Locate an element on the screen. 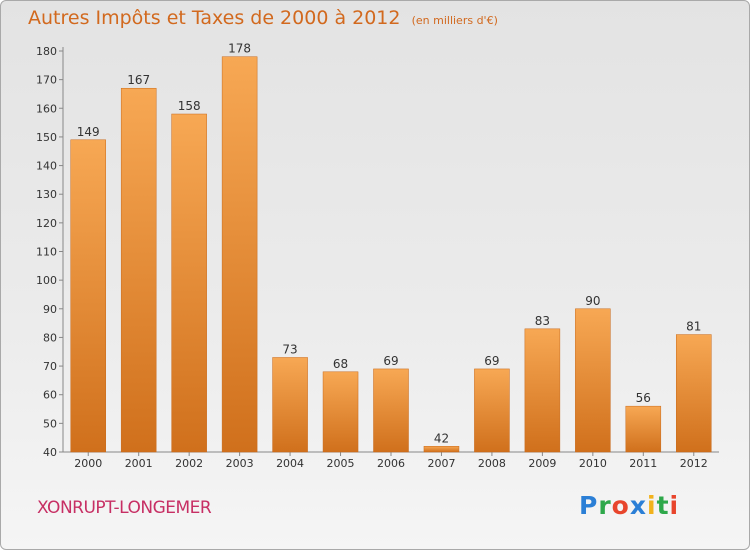  x-tick-label: 2005 is located at coordinates (341, 463).